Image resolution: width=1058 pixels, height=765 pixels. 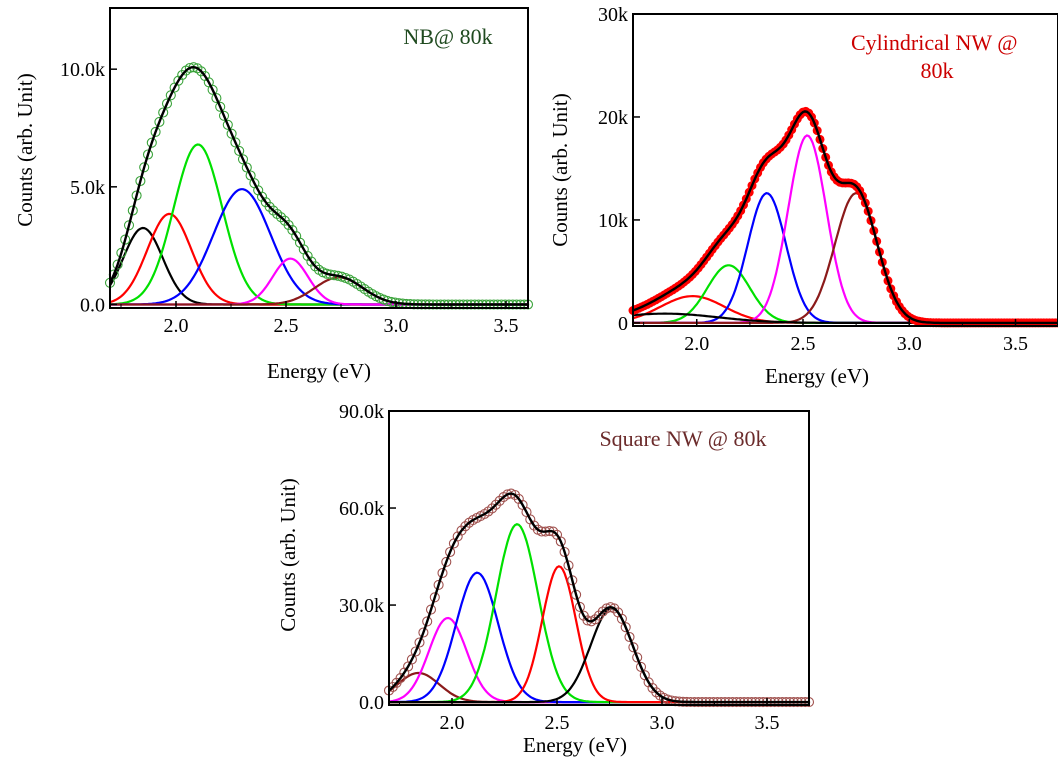 What do you see at coordinates (937, 56) in the screenshot?
I see `chart-title-cylindrical: Cylindrical NW @ 80k` at bounding box center [937, 56].